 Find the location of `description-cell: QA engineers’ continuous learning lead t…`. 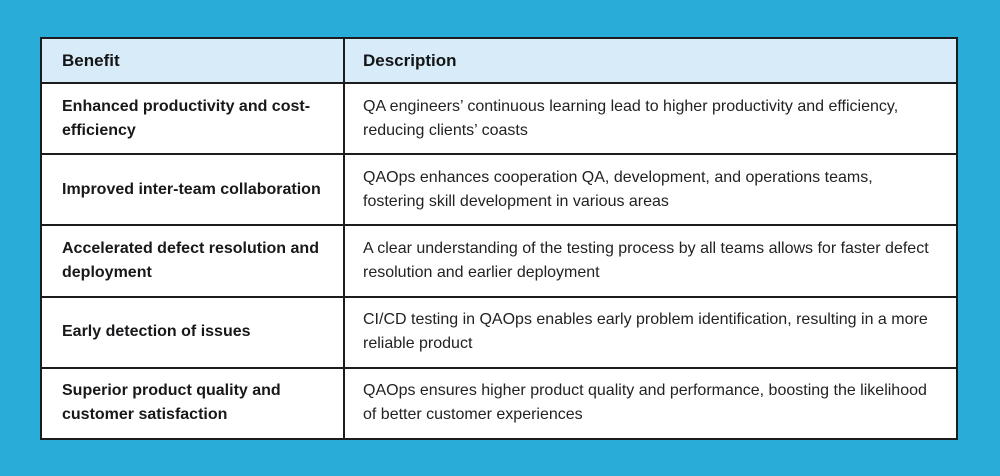

description-cell: QA engineers’ continuous learning lead t… is located at coordinates (631, 118).